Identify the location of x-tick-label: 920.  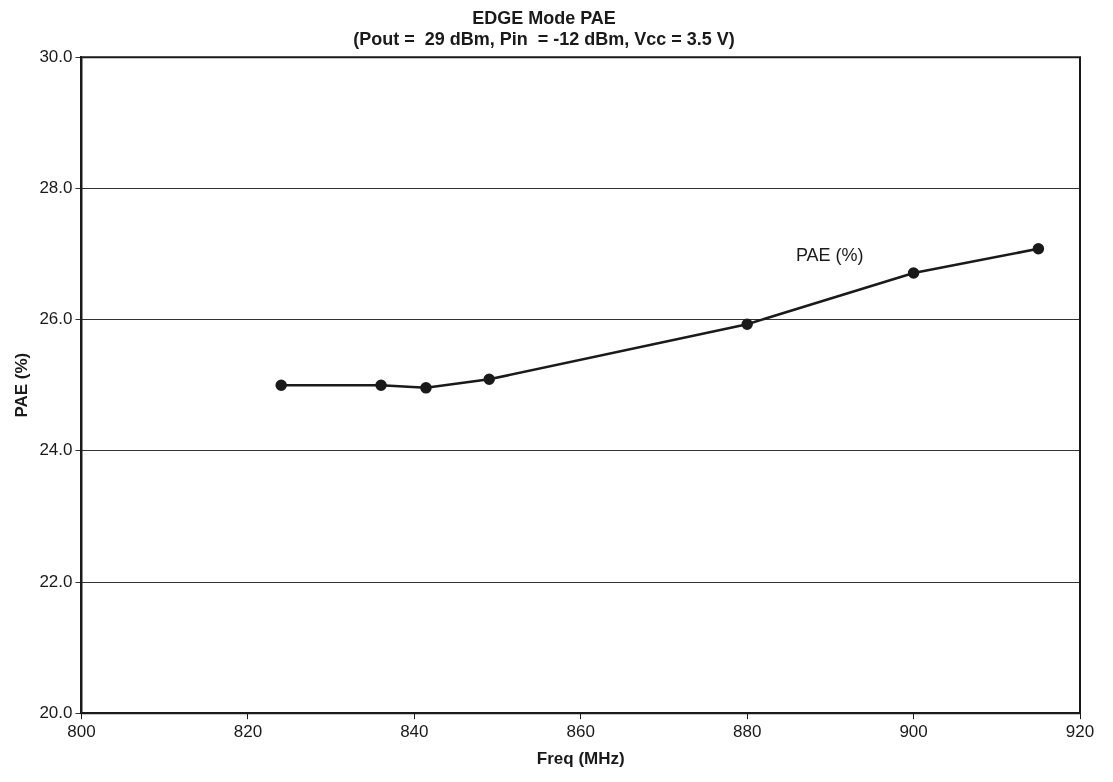
(1080, 732).